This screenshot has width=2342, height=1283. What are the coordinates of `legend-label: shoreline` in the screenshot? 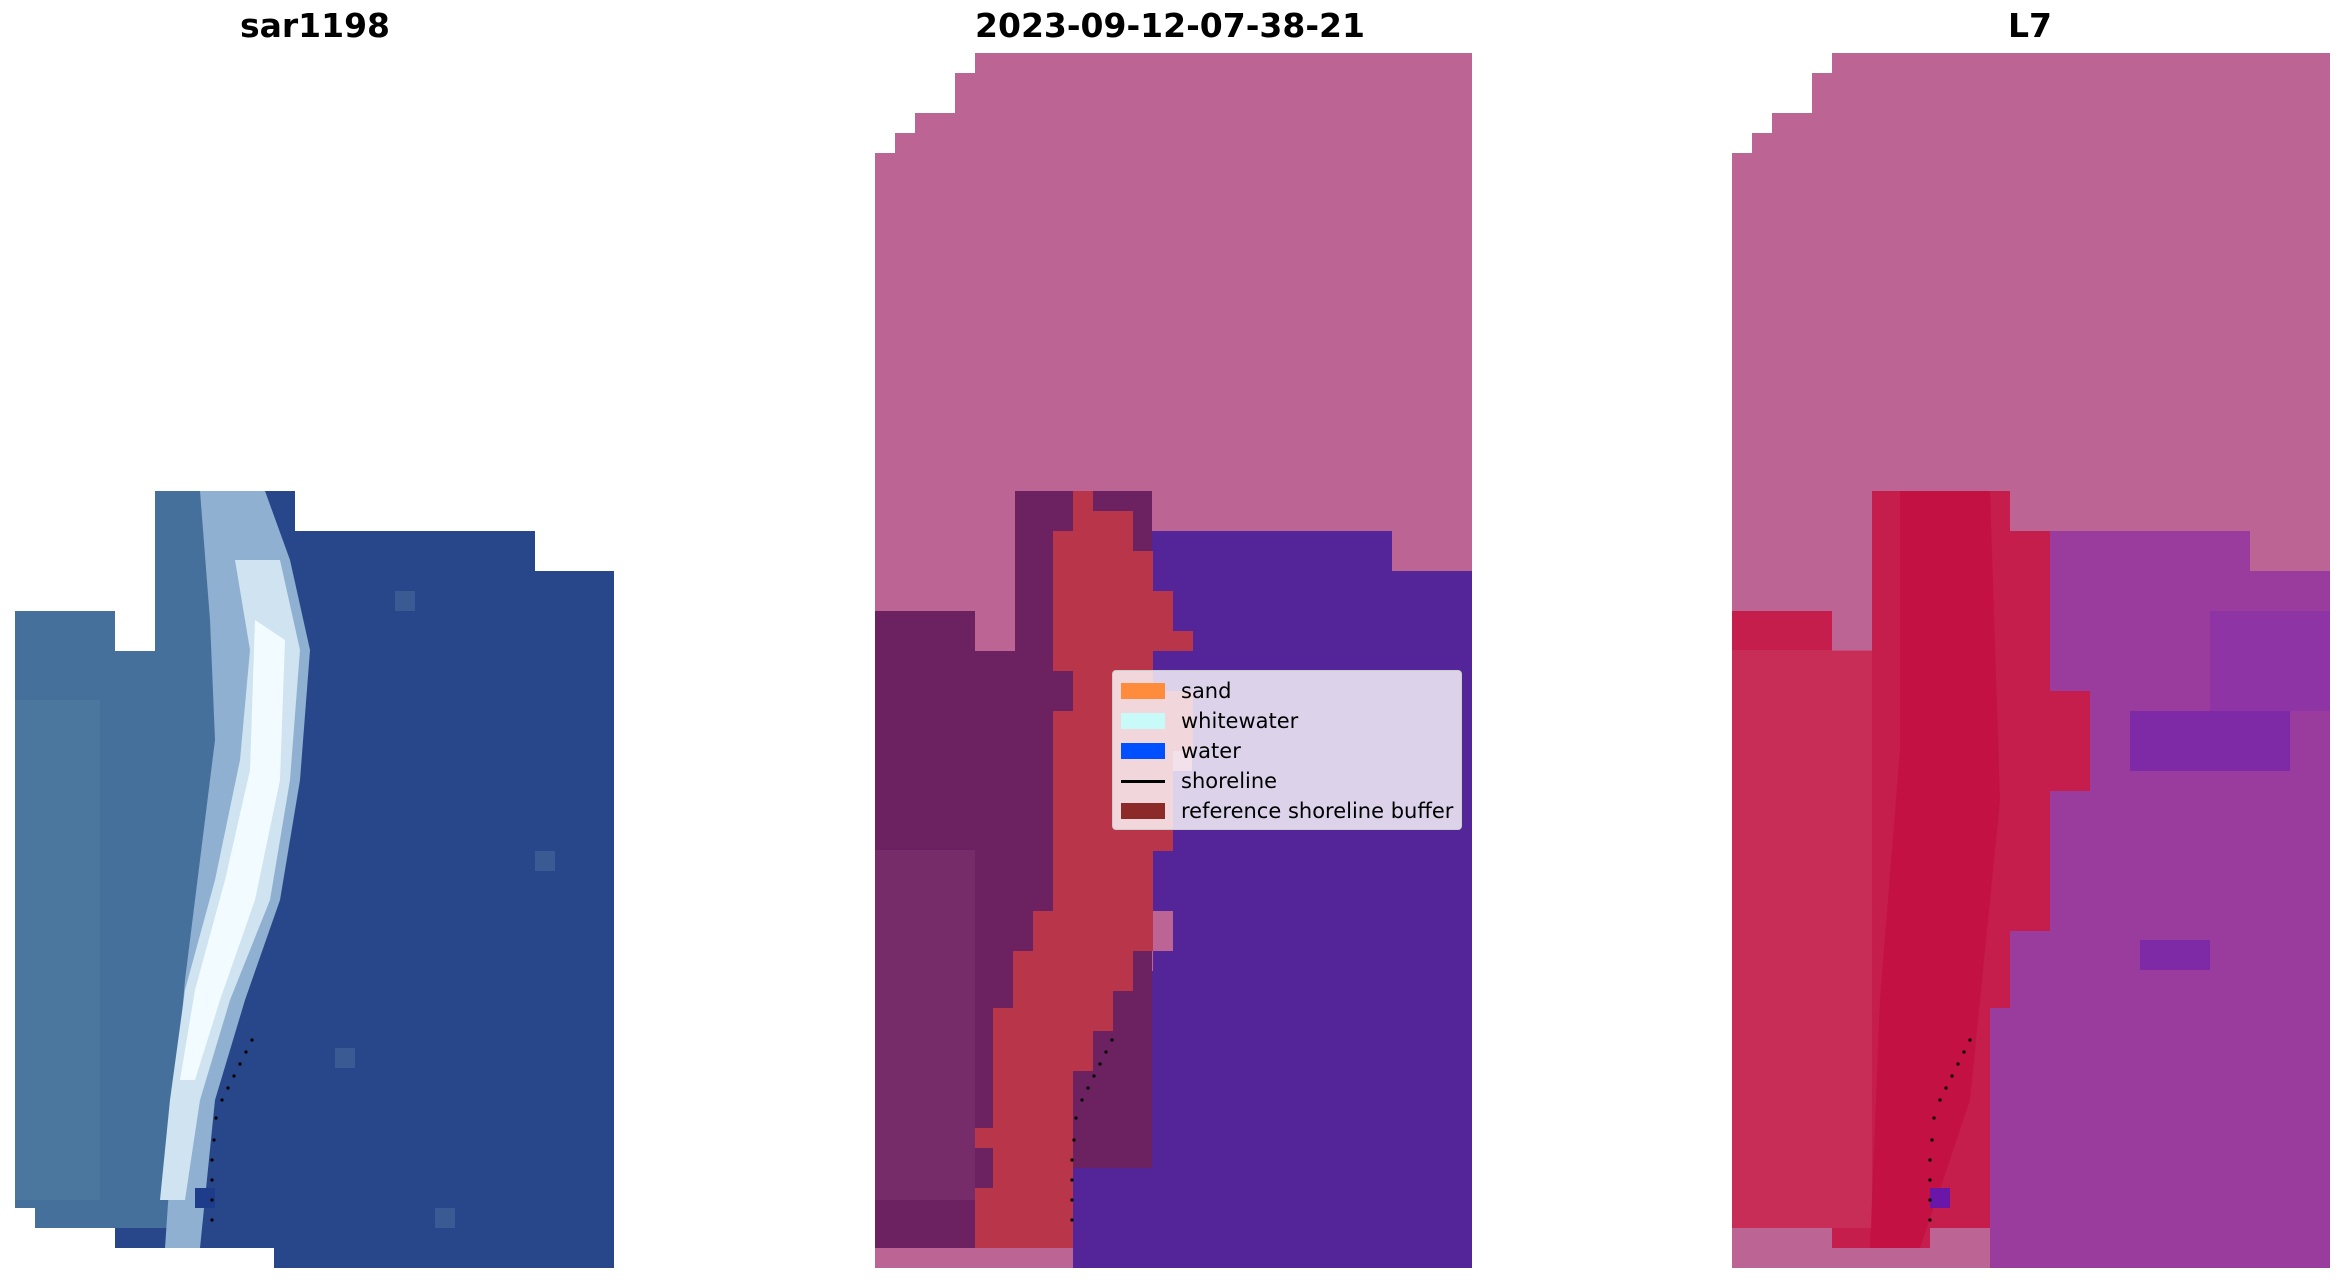 It's located at (1229, 781).